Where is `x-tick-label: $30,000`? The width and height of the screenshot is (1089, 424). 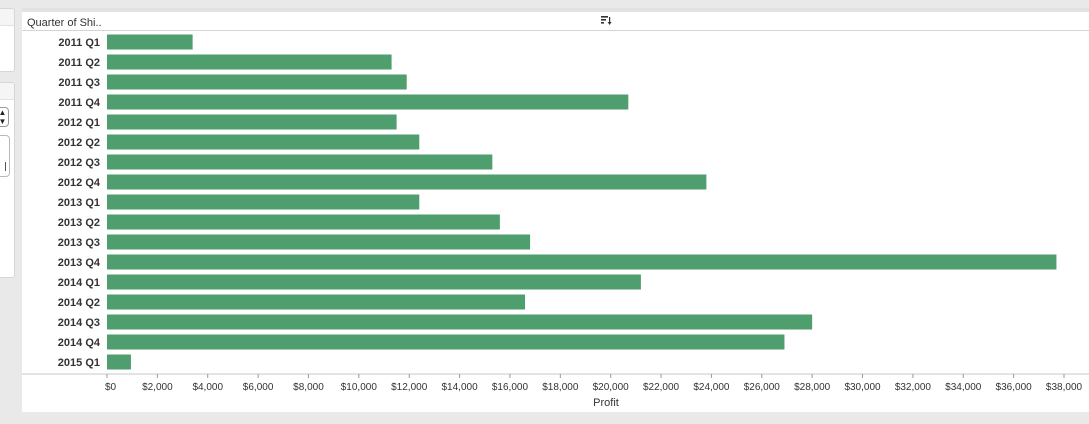
x-tick-label: $30,000 is located at coordinates (862, 387).